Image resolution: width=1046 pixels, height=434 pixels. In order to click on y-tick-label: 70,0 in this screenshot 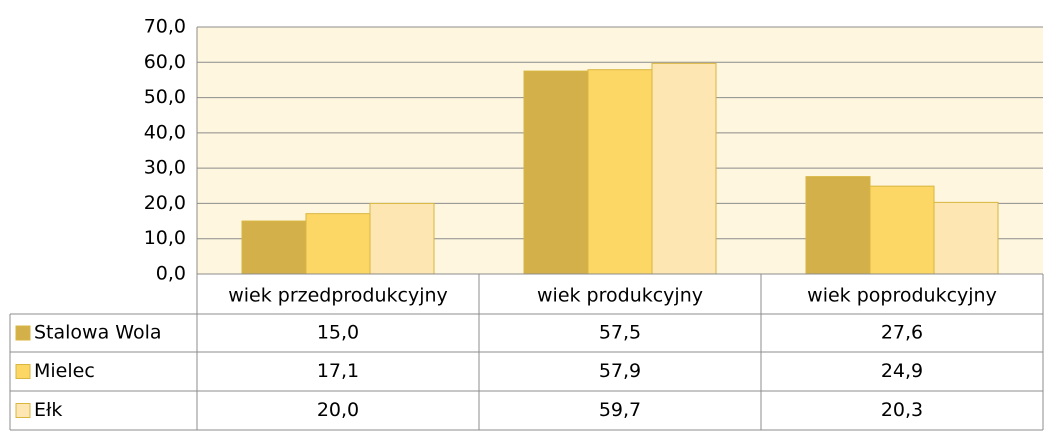, I will do `click(165, 27)`.